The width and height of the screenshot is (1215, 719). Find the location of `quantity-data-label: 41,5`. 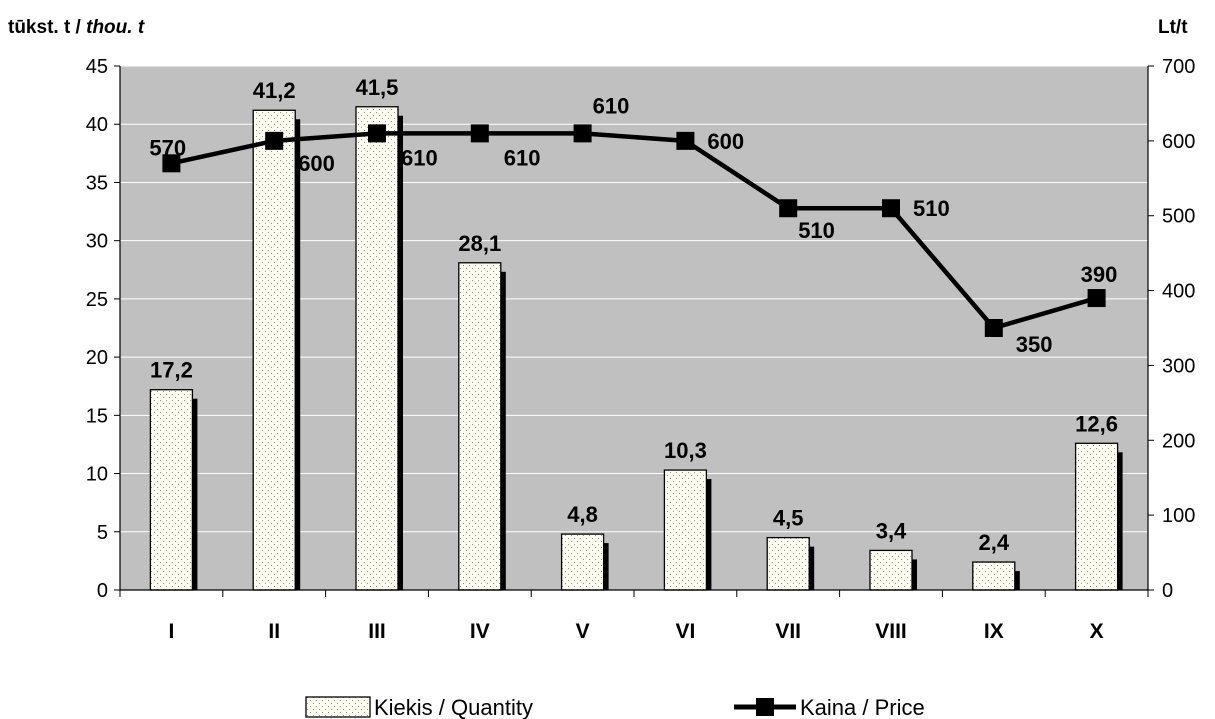

quantity-data-label: 41,5 is located at coordinates (377, 87).